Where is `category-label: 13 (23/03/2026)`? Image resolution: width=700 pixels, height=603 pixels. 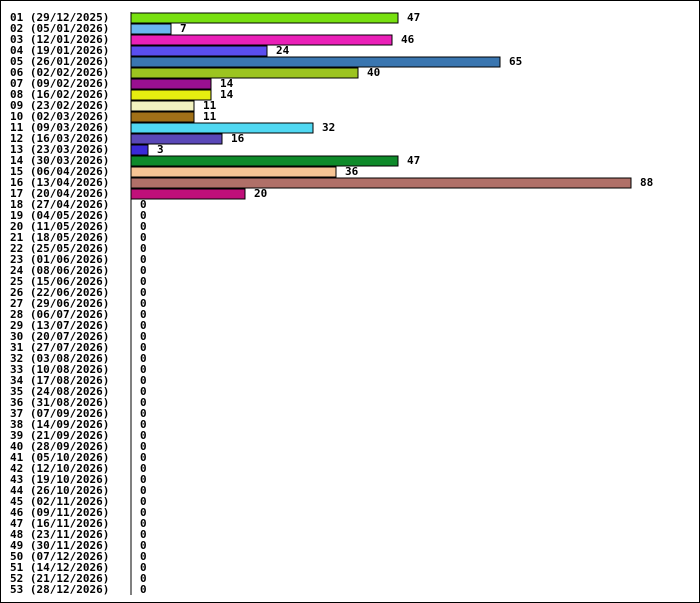
category-label: 13 (23/03/2026) is located at coordinates (59, 149).